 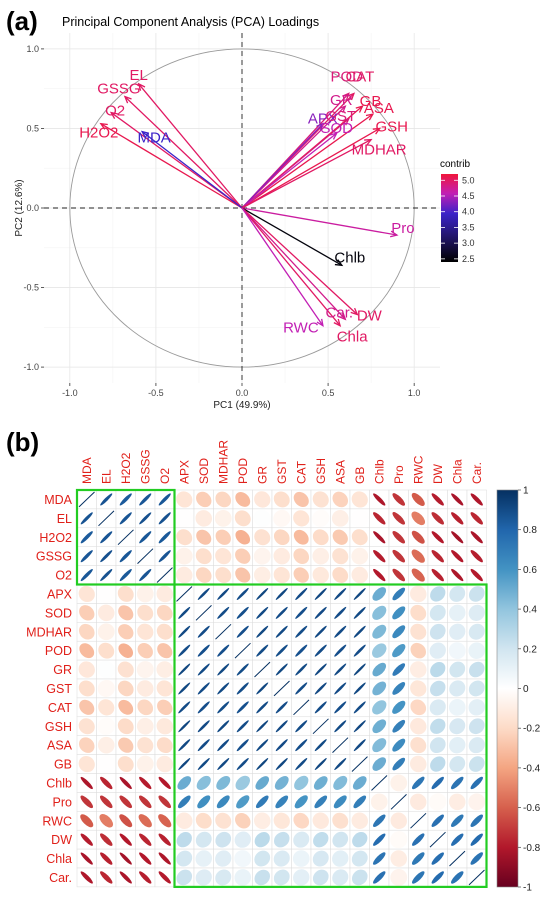 I want to click on loading-label: RWC, so click(x=301, y=328).